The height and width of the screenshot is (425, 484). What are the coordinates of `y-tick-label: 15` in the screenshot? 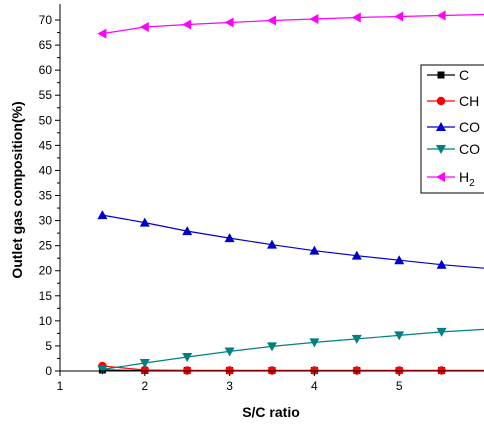 It's located at (46, 296).